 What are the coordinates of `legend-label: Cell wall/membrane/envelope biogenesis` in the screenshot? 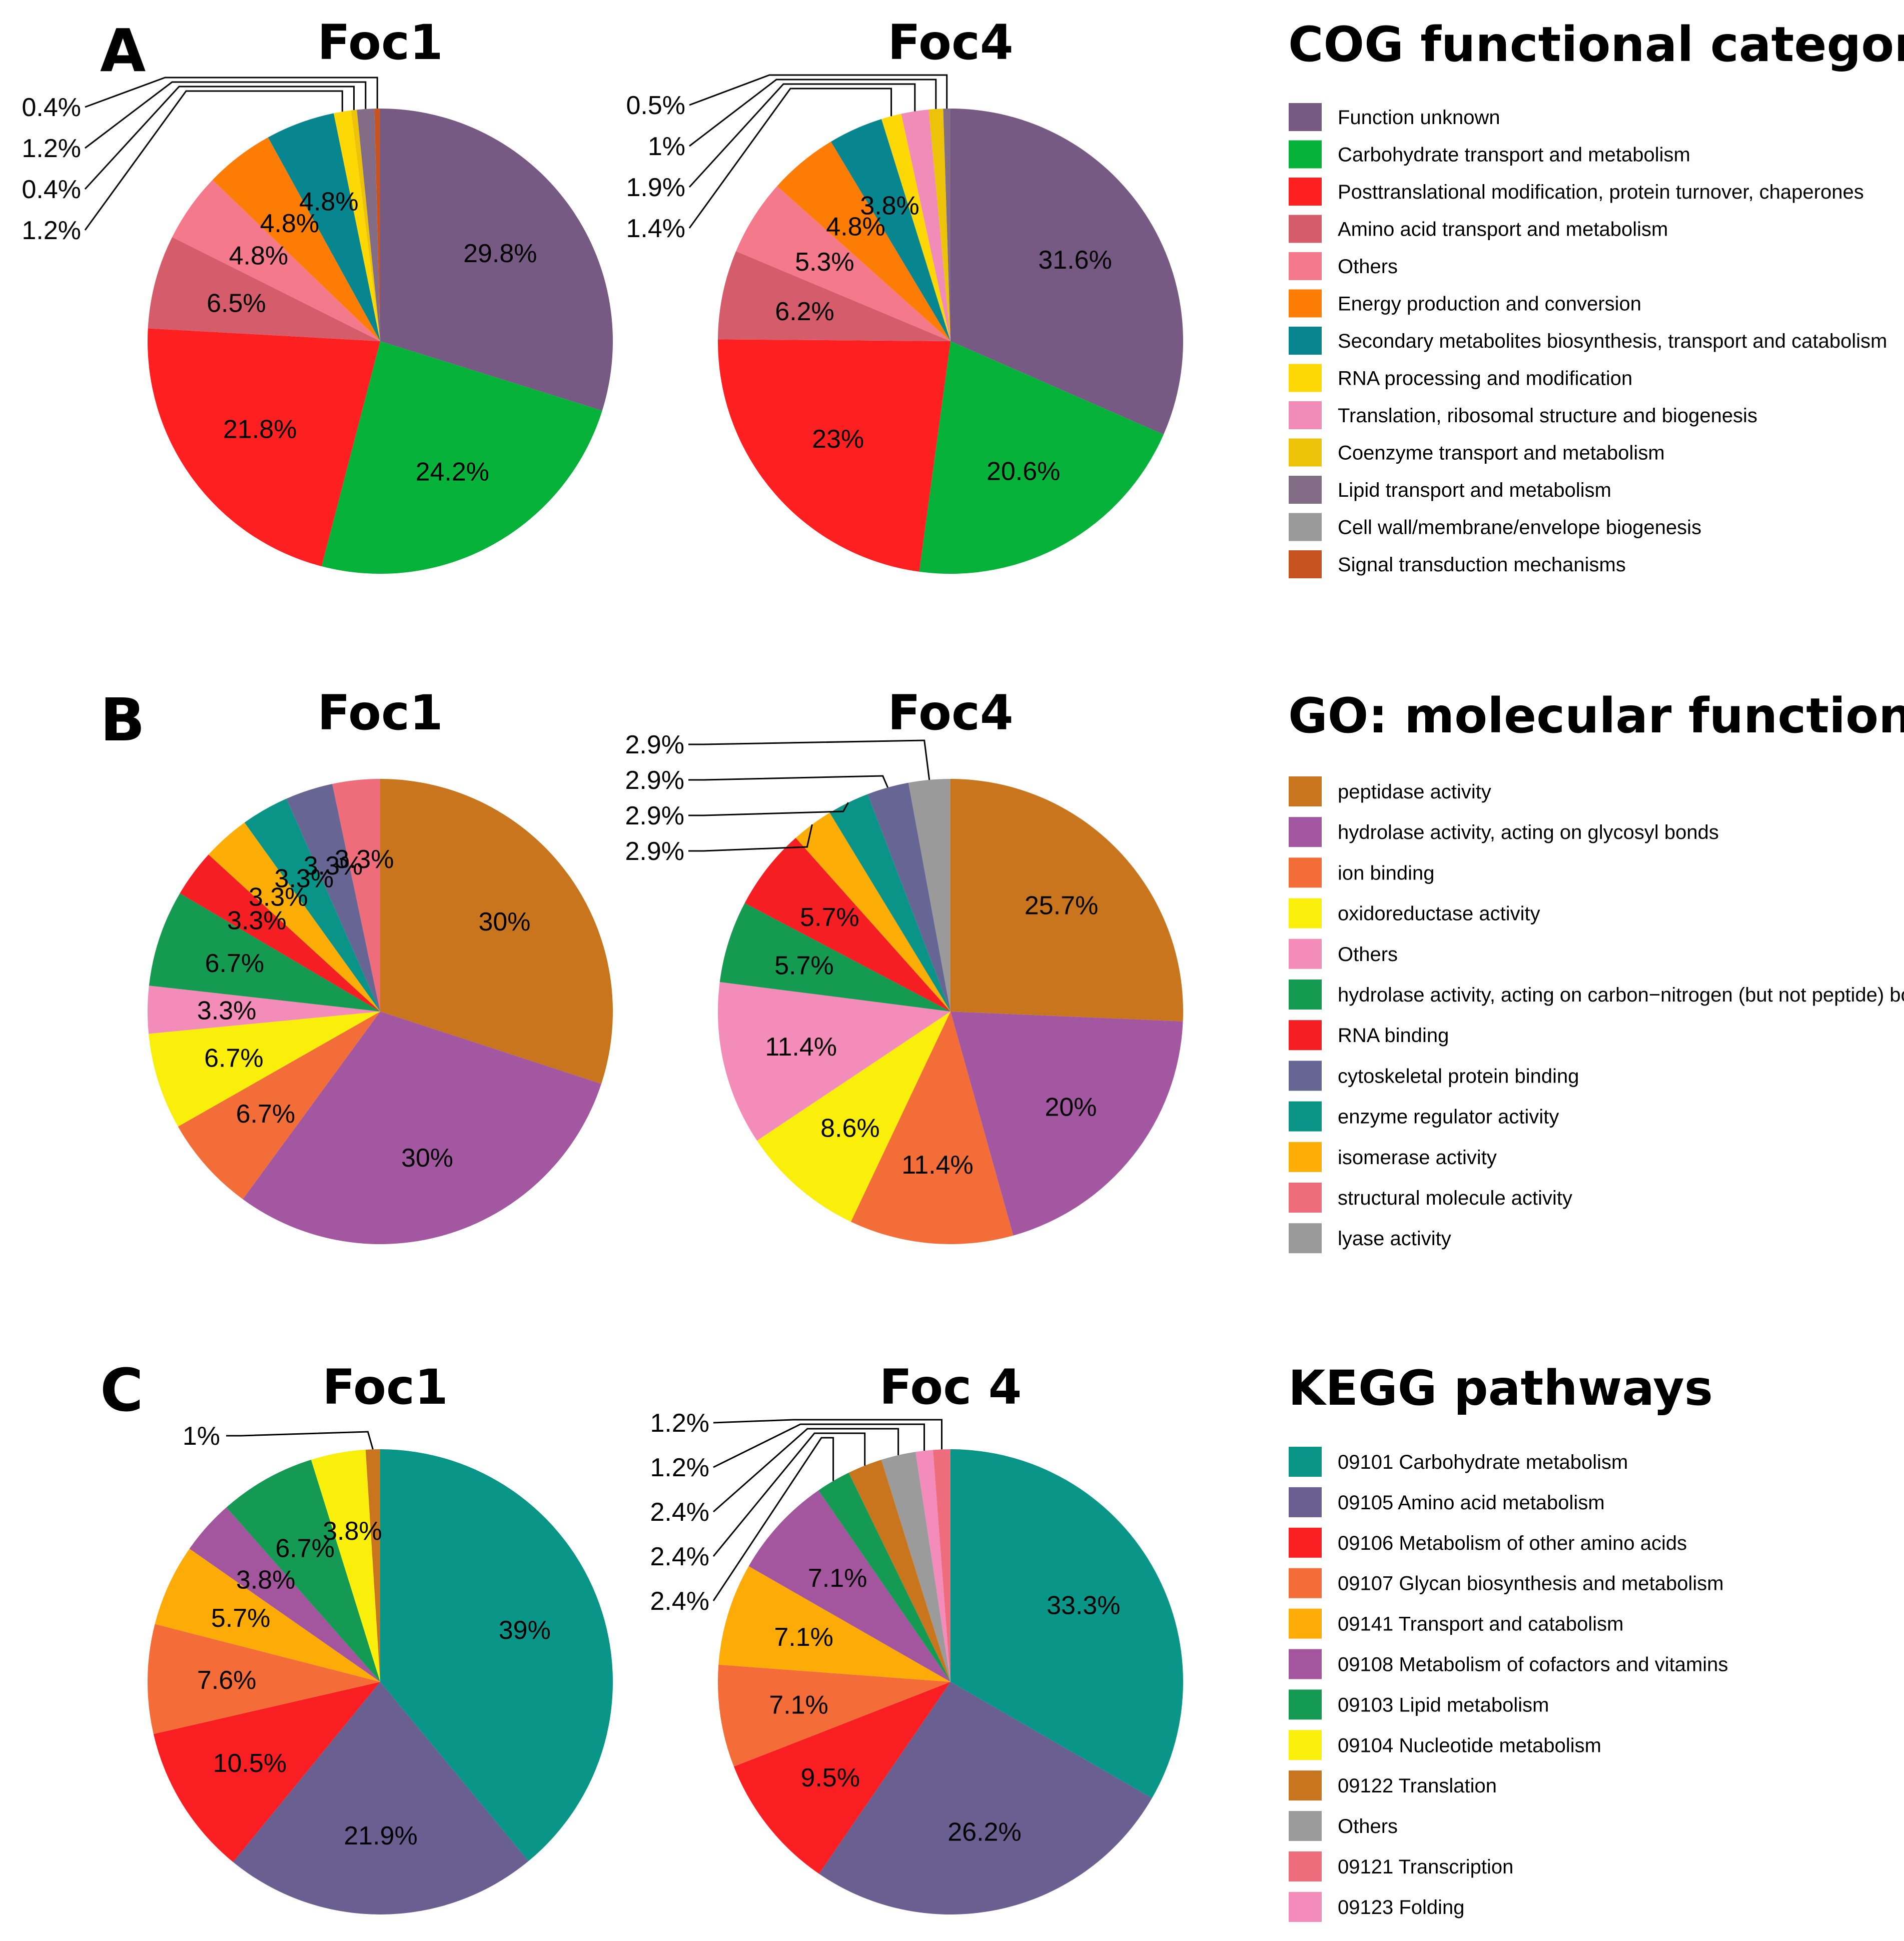 It's located at (1519, 528).